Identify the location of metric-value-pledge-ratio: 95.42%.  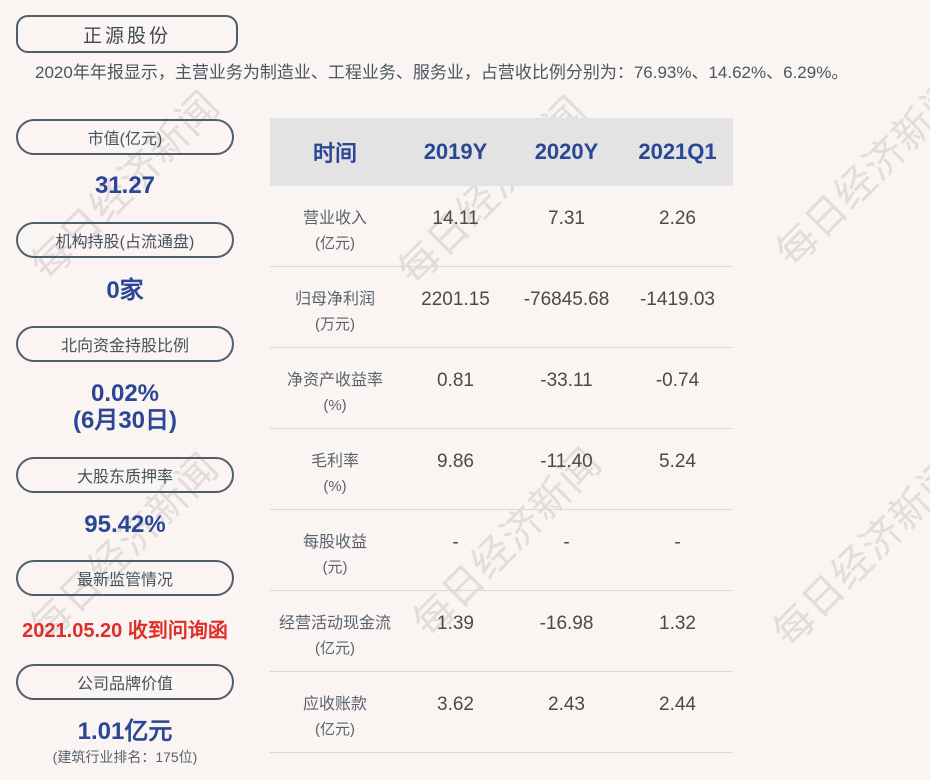
(125, 524).